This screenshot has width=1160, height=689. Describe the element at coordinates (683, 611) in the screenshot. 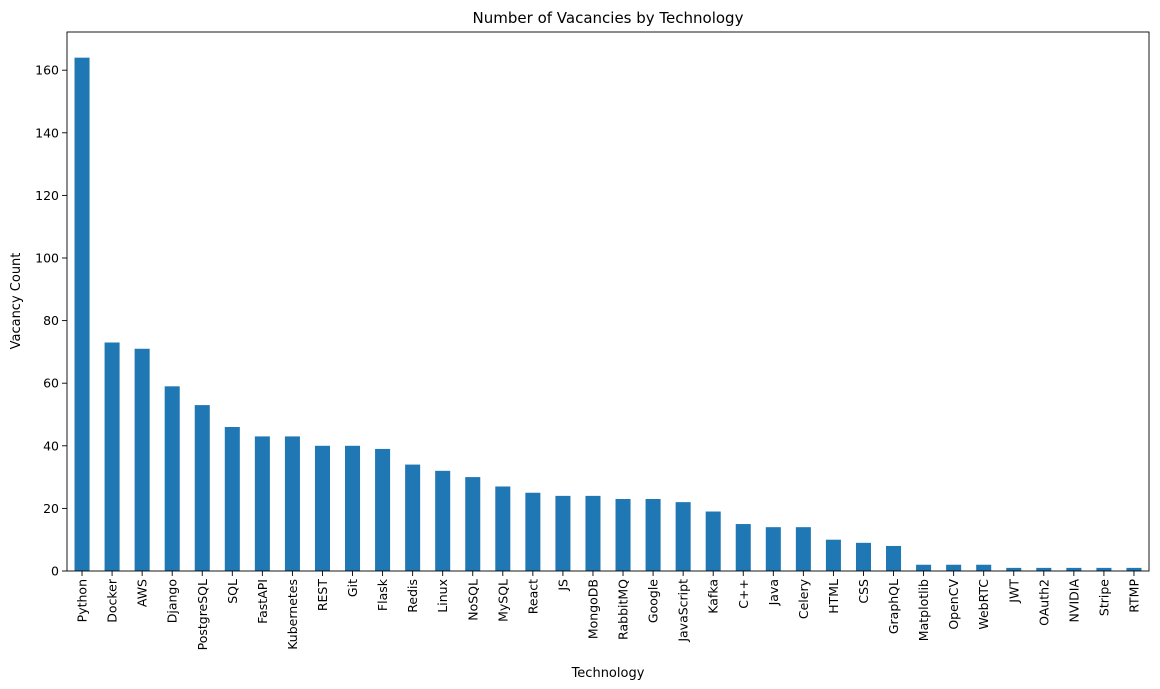

I see `x-tick-label-20: JavaScript` at that location.